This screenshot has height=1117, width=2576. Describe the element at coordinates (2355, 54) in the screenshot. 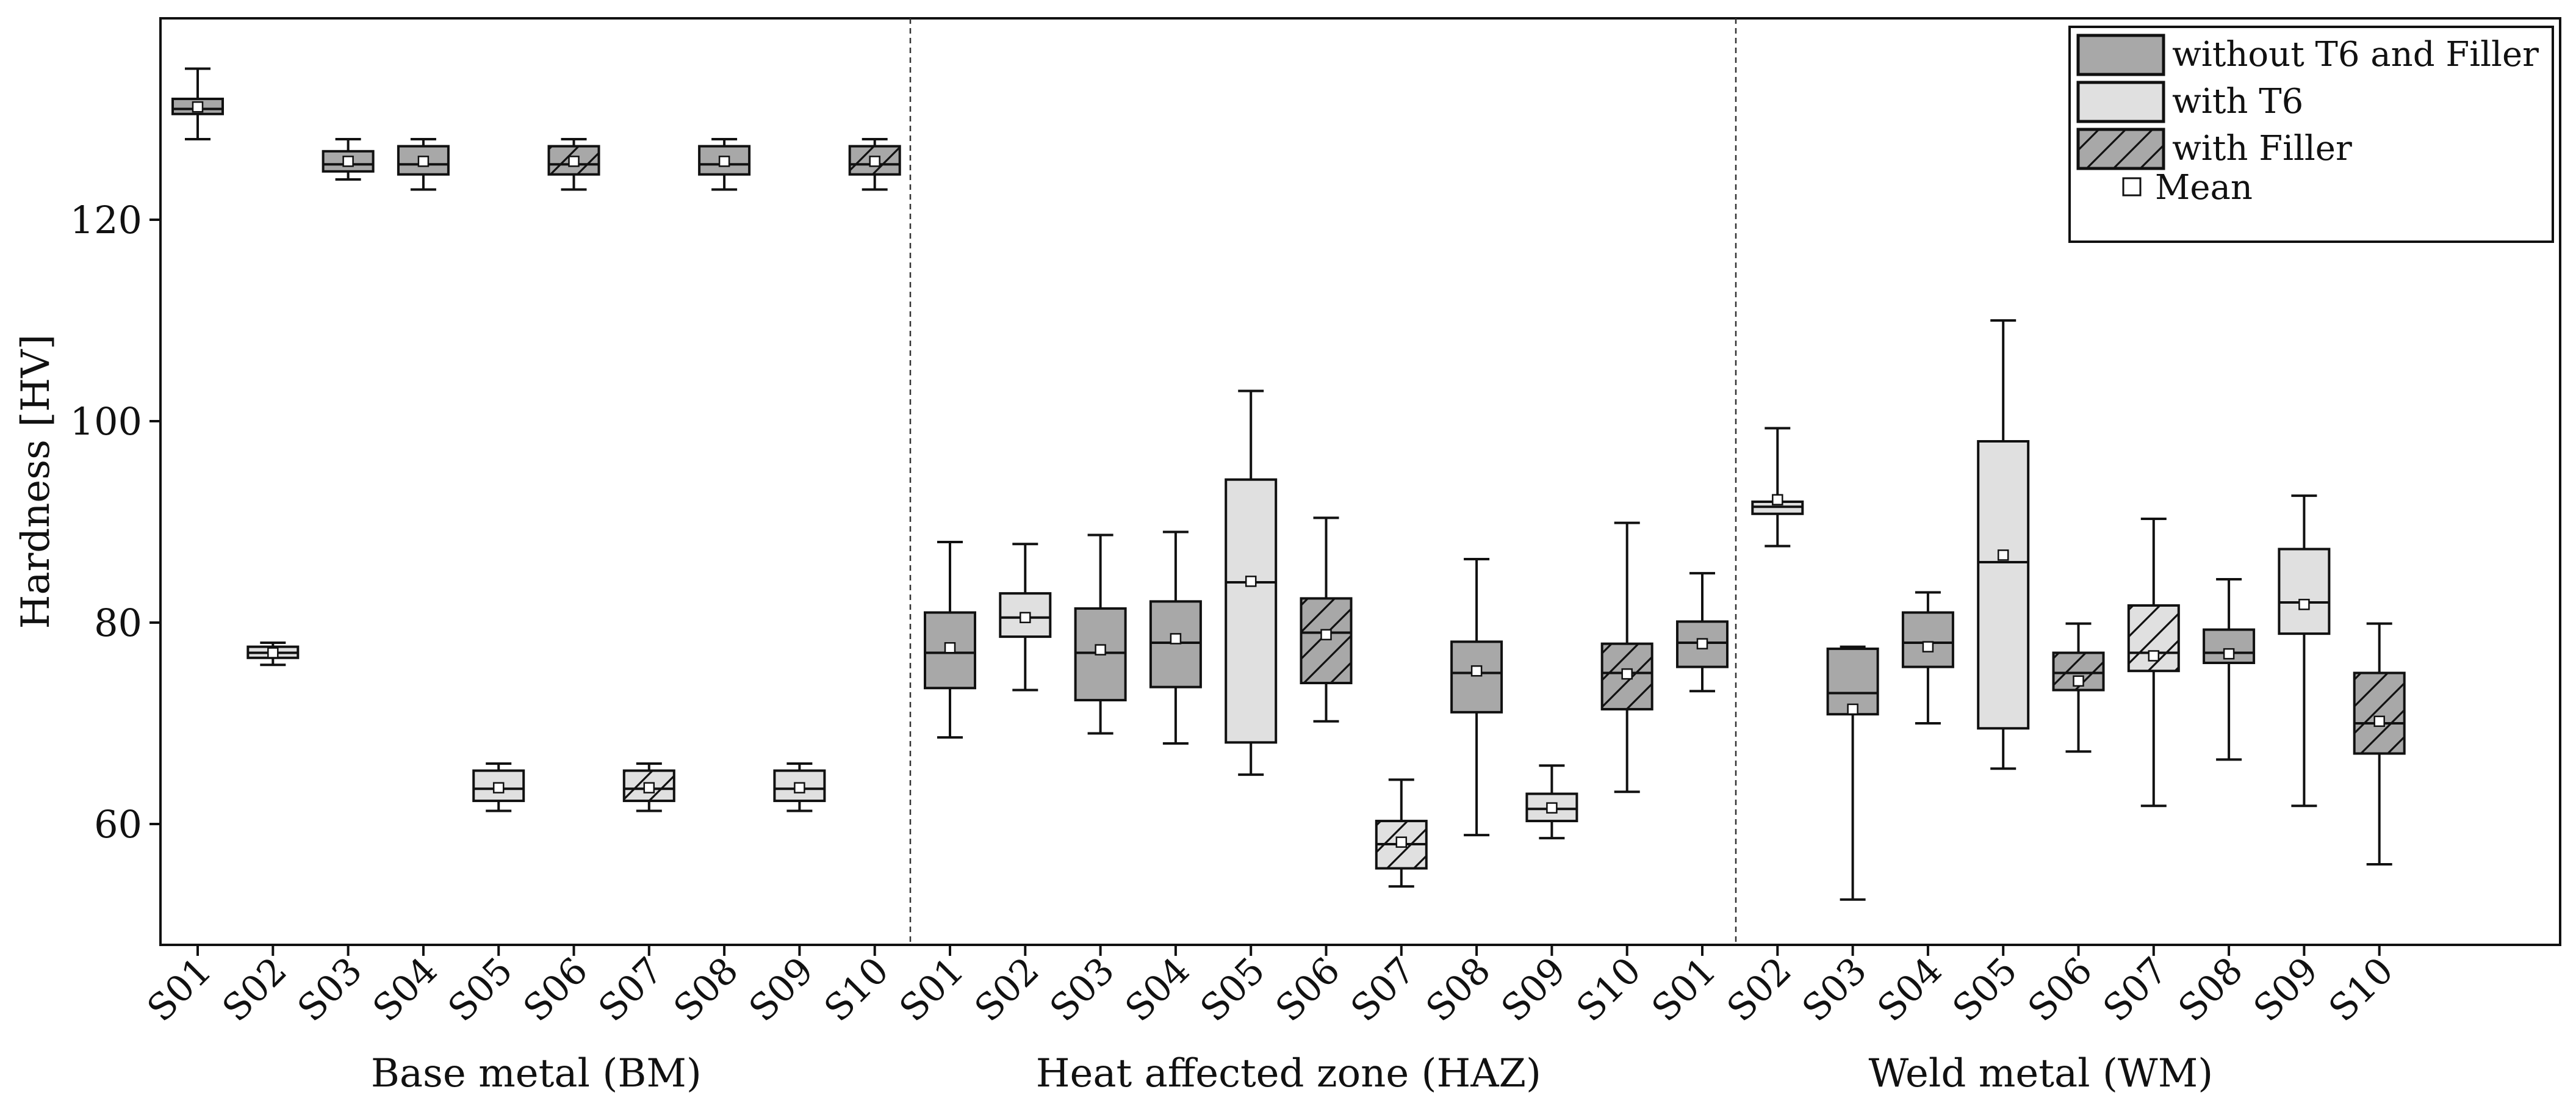

I see `legend-label-none: without T6 and Filler` at that location.